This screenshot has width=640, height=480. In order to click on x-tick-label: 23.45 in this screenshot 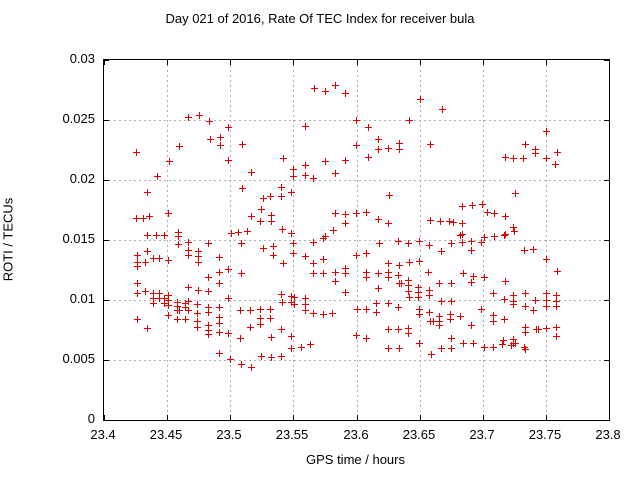, I will do `click(166, 434)`.